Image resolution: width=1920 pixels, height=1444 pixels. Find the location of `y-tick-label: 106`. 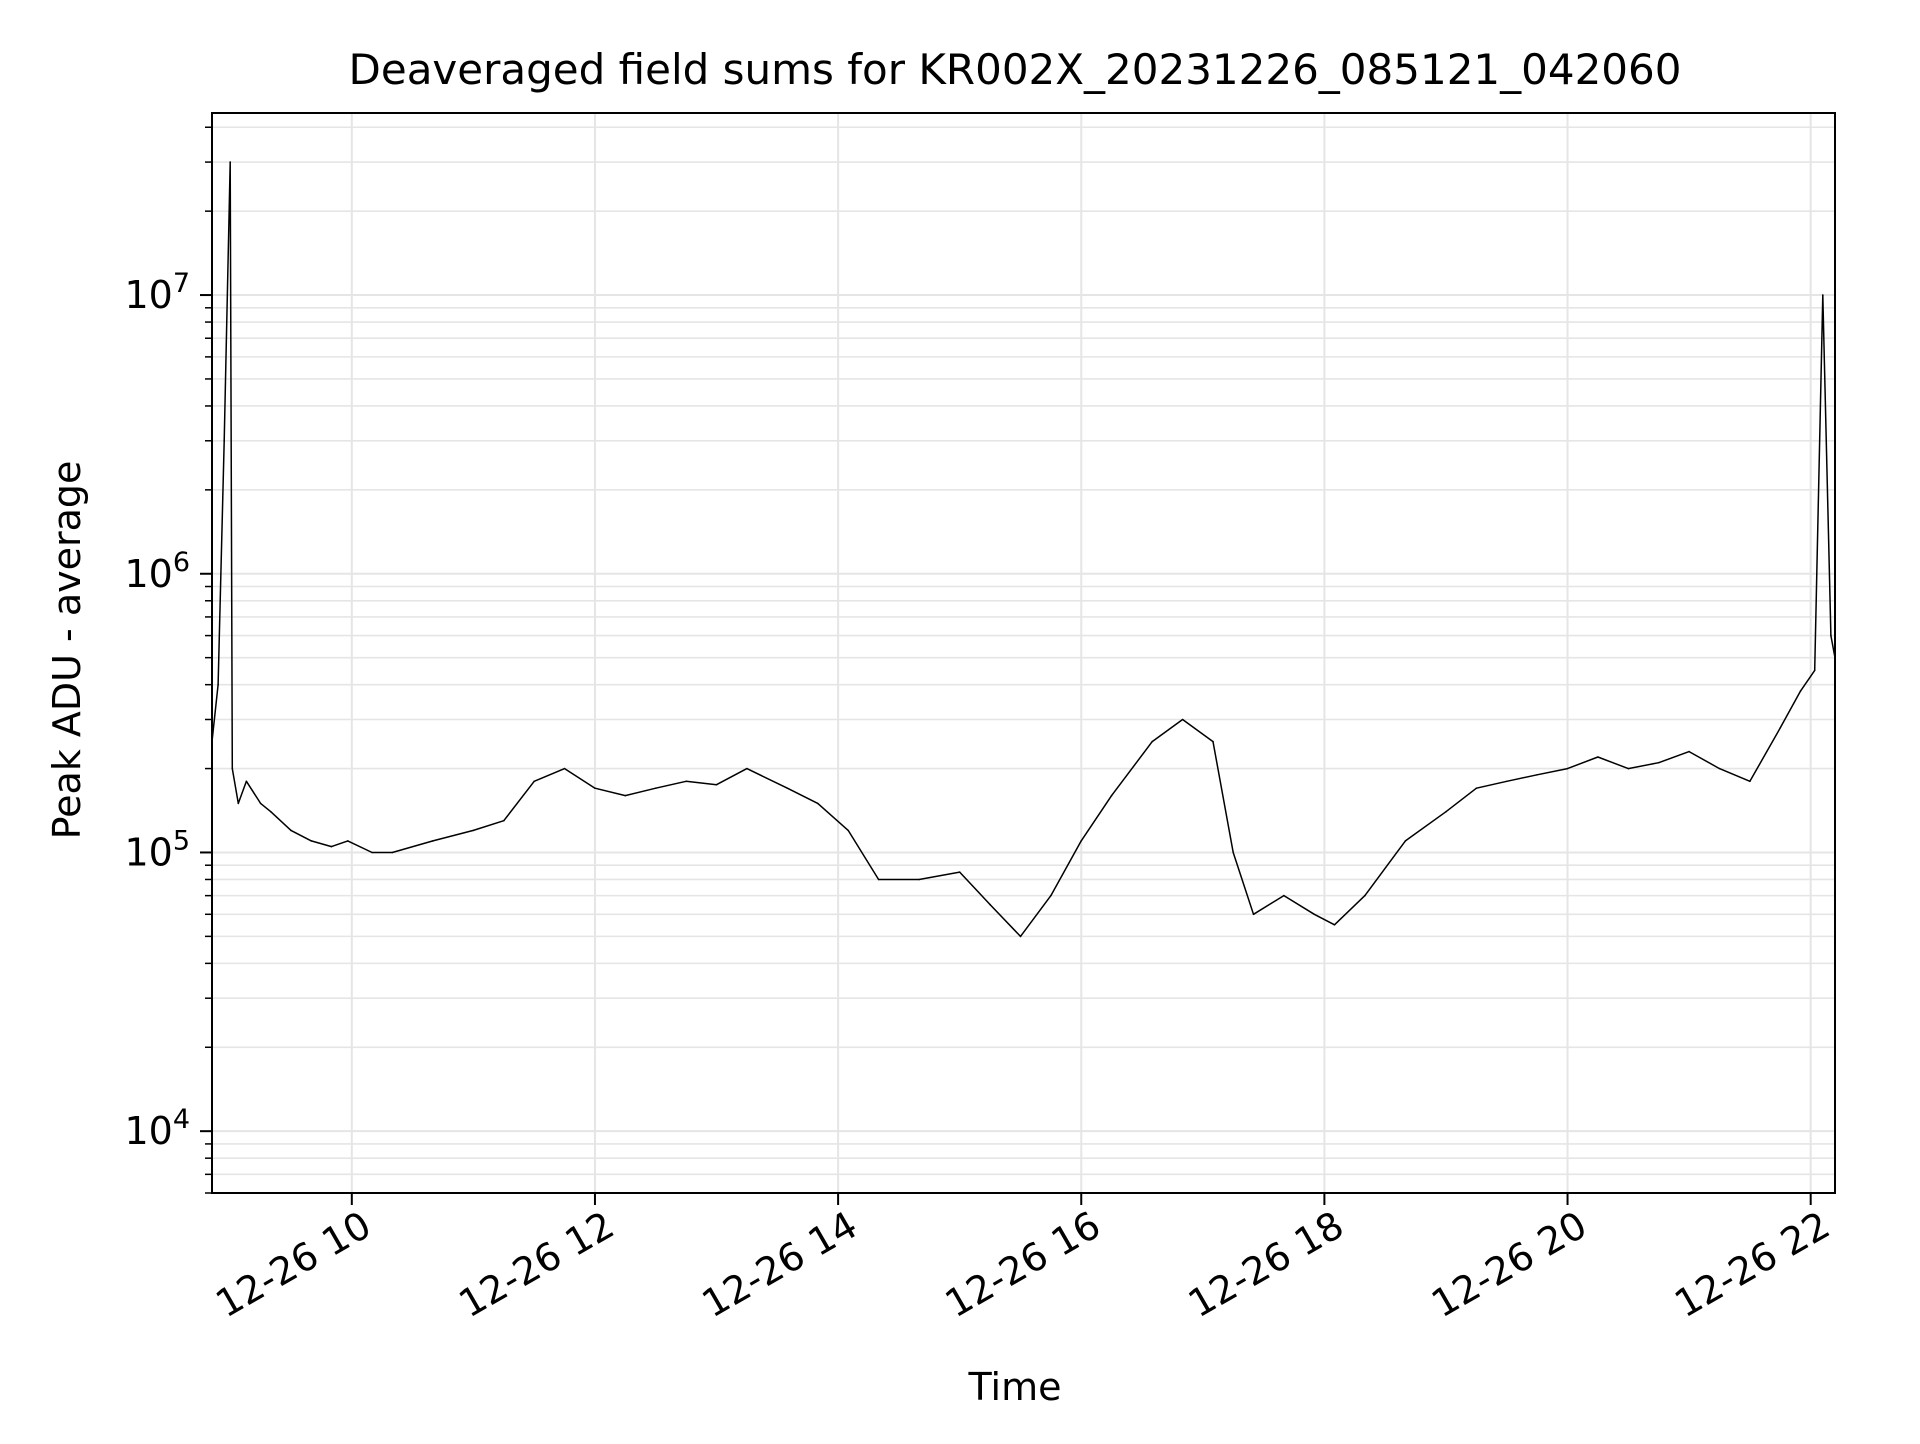

y-tick-label: 106 is located at coordinates (157, 571).